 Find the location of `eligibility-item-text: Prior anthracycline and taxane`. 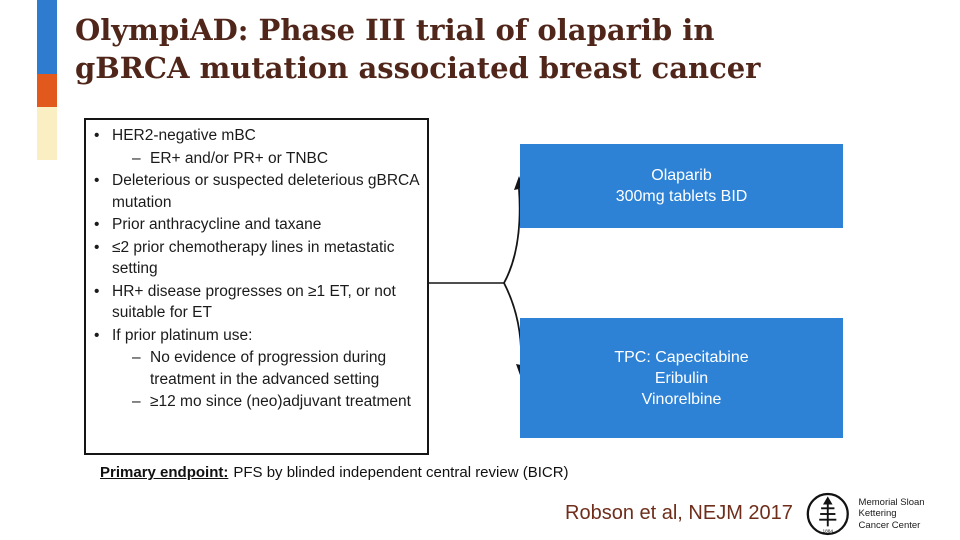

eligibility-item-text: Prior anthracycline and taxane is located at coordinates (217, 224).